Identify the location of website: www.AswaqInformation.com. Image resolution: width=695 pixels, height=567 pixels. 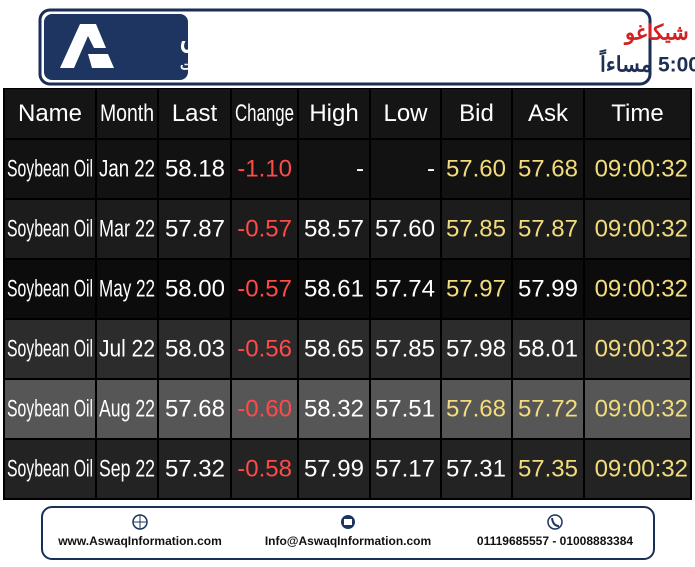
(139, 541).